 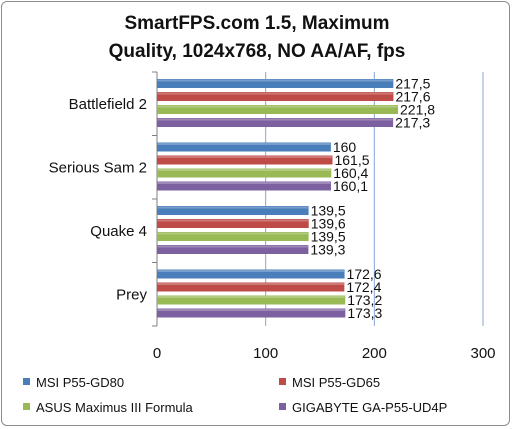 What do you see at coordinates (80, 382) in the screenshot?
I see `legend-entry: MSI P55-GD80` at bounding box center [80, 382].